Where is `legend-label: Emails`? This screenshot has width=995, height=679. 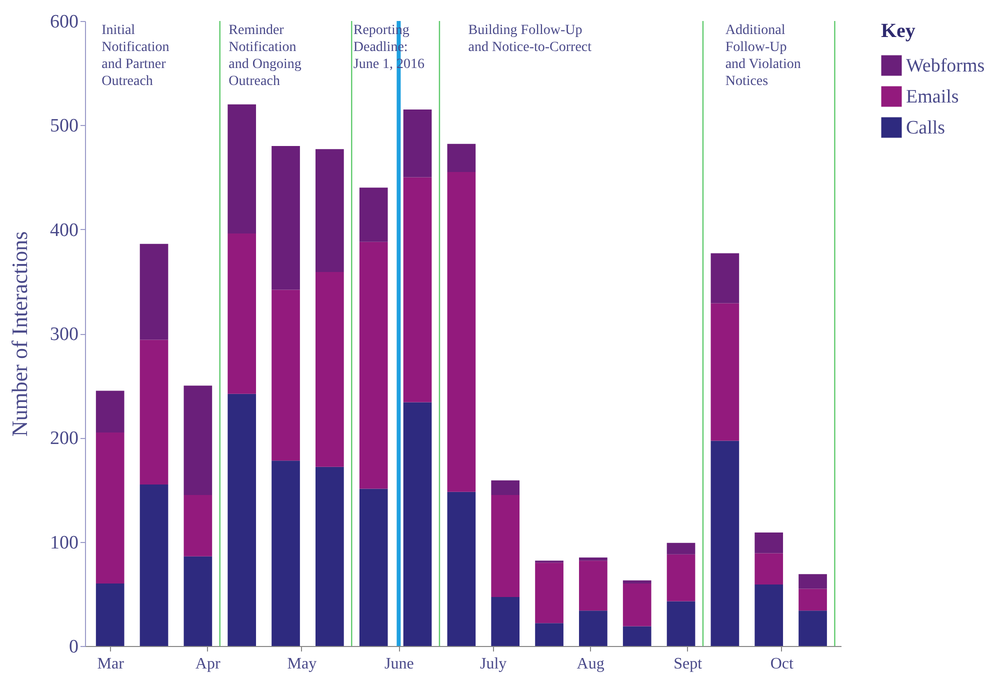
legend-label: Emails is located at coordinates (932, 97).